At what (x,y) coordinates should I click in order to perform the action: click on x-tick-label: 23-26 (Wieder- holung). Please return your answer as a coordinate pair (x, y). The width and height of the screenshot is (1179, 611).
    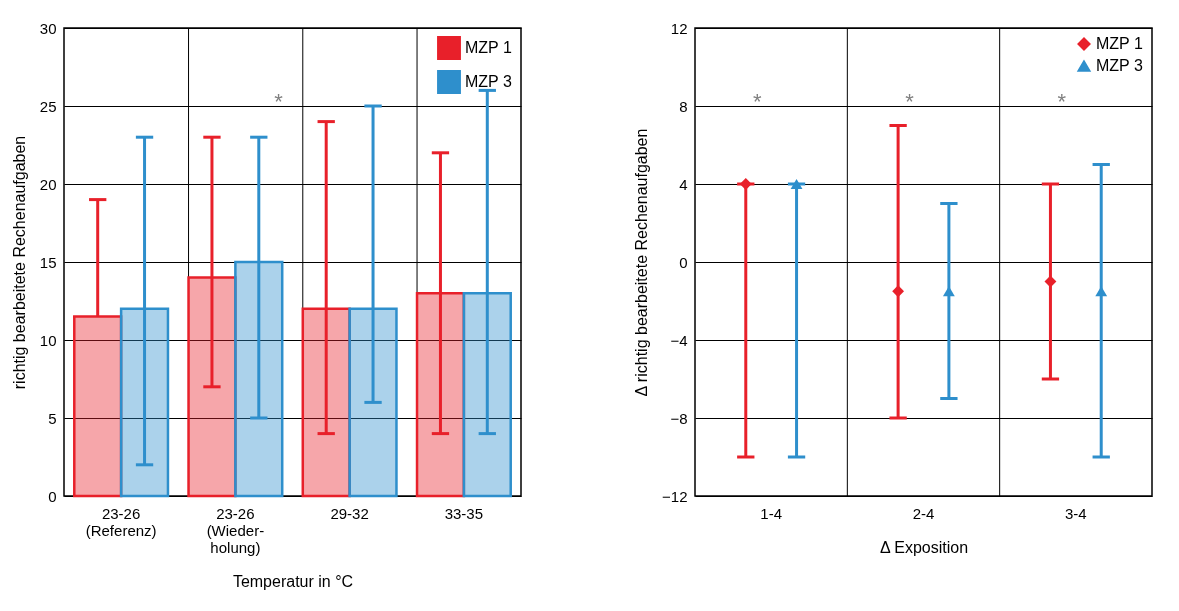
    Looking at the image, I should click on (235, 530).